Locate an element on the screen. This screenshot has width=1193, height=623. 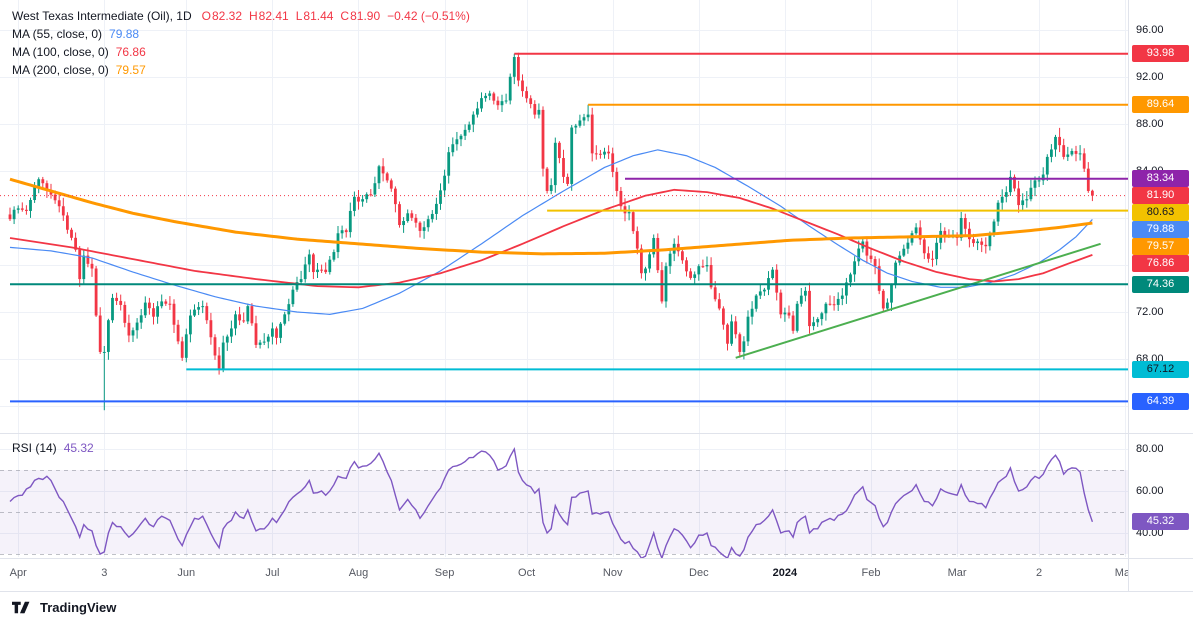
price-axis-label: 92.00 is located at coordinates (1150, 77).